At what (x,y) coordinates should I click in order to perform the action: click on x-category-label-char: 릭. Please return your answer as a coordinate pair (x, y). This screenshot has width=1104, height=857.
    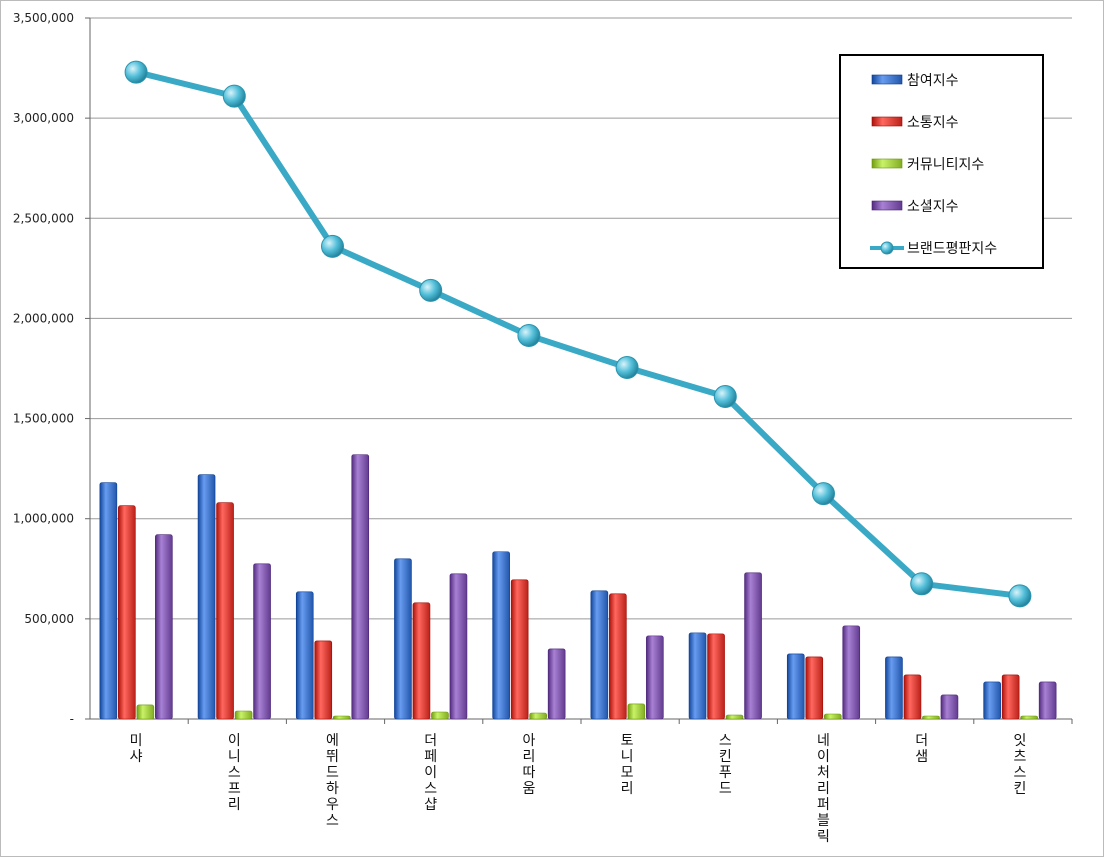
    Looking at the image, I should click on (823, 837).